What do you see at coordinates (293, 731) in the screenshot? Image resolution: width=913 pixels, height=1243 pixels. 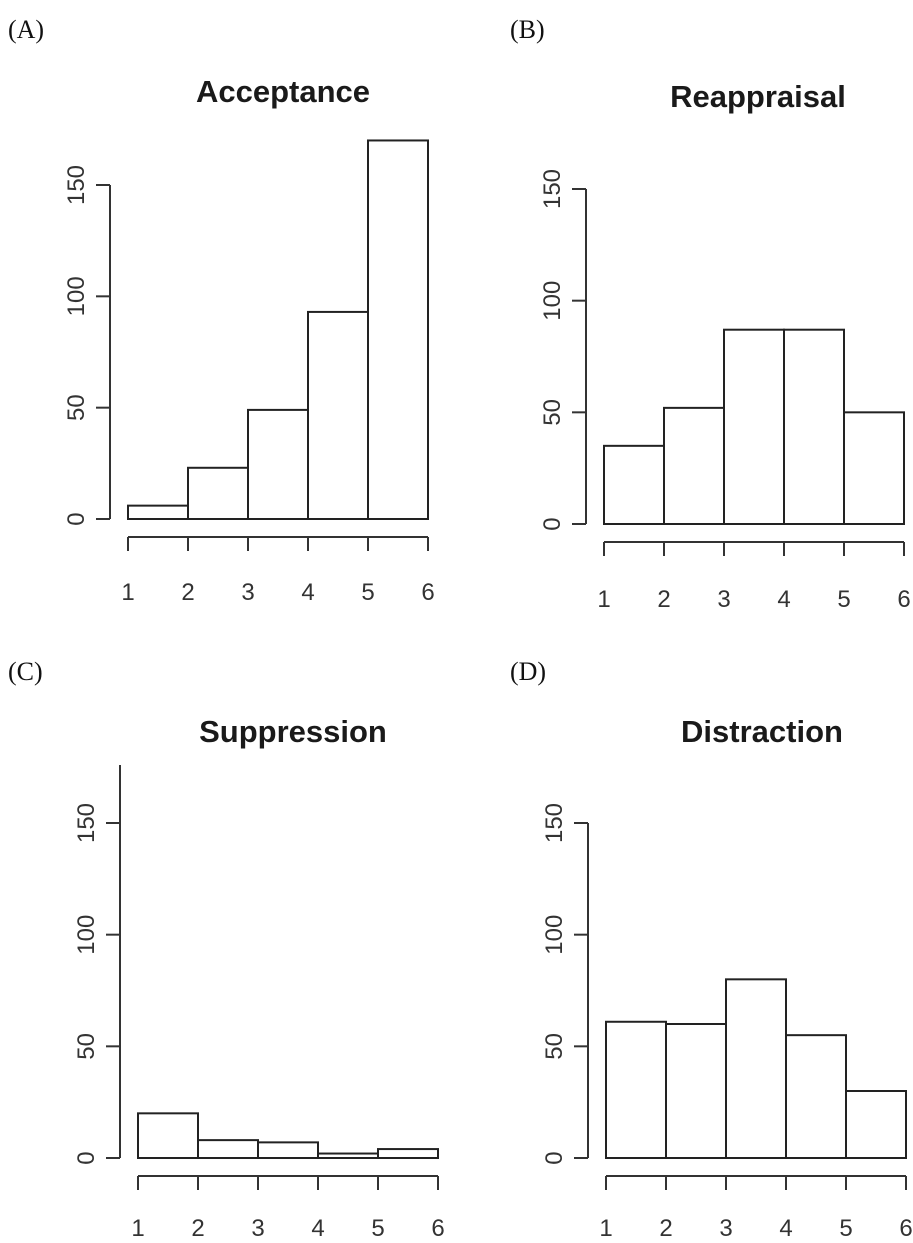 I see `chart-title: Suppression` at bounding box center [293, 731].